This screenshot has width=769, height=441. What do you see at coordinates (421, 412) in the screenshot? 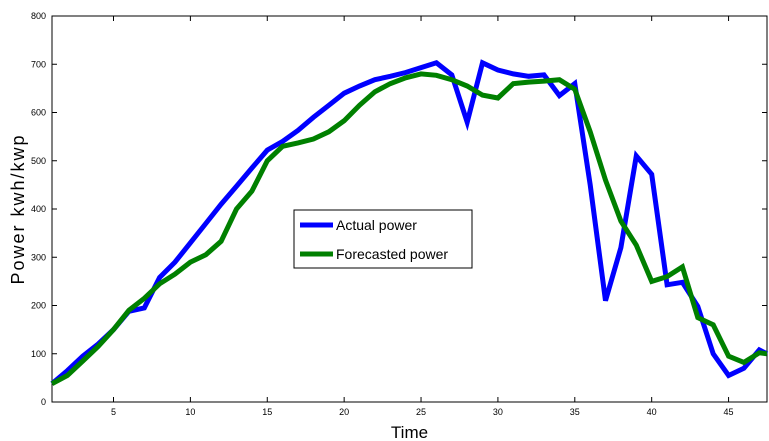
I see `x-tick-label: 25` at bounding box center [421, 412].